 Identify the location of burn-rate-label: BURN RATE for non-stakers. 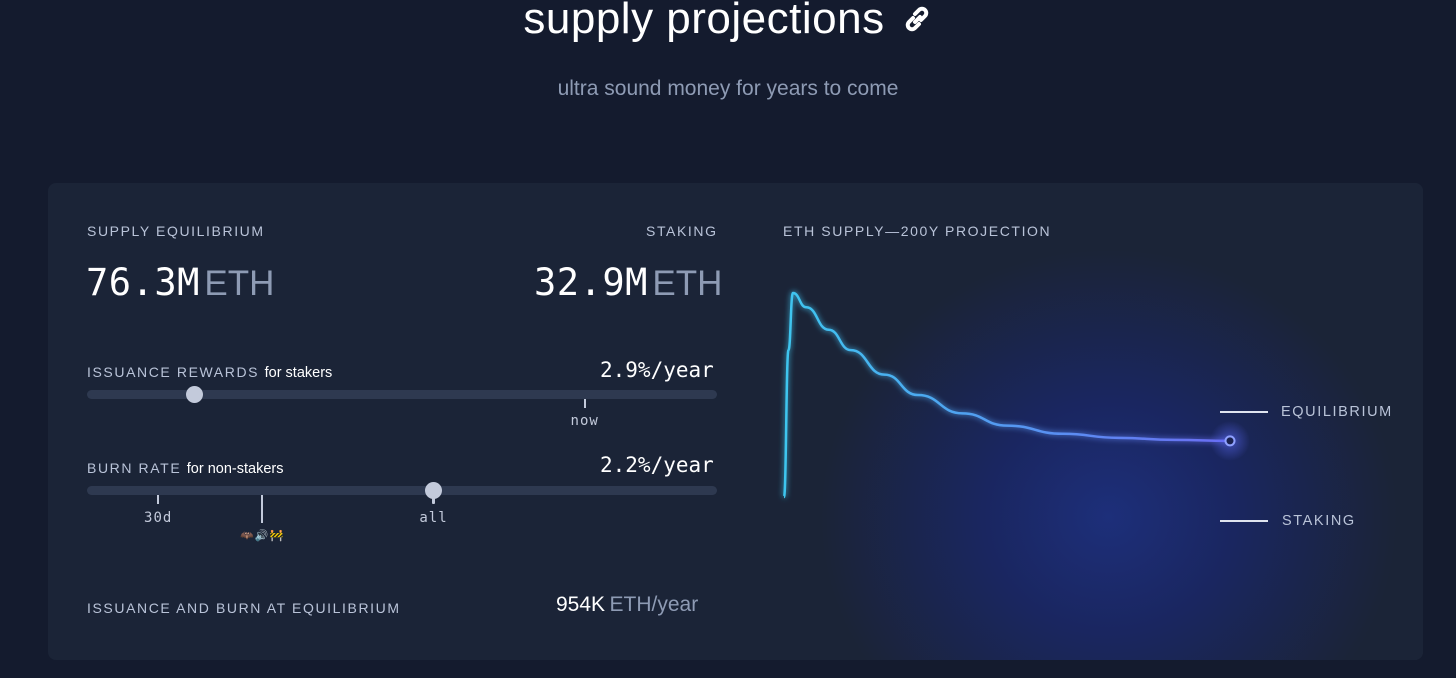
(185, 468).